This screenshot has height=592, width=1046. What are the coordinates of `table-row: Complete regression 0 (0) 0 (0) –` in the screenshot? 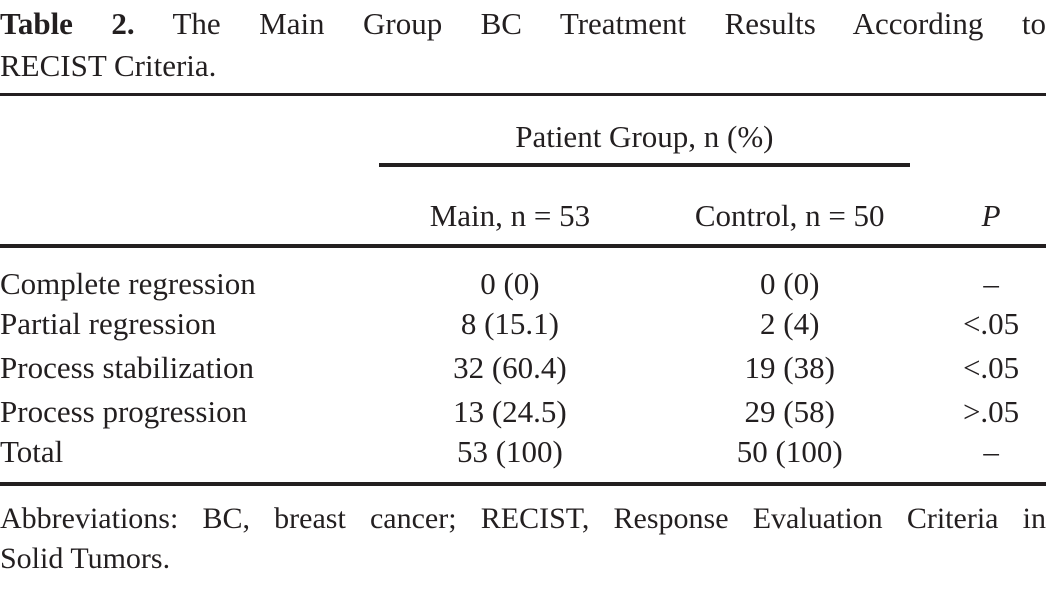 It's located at (523, 274).